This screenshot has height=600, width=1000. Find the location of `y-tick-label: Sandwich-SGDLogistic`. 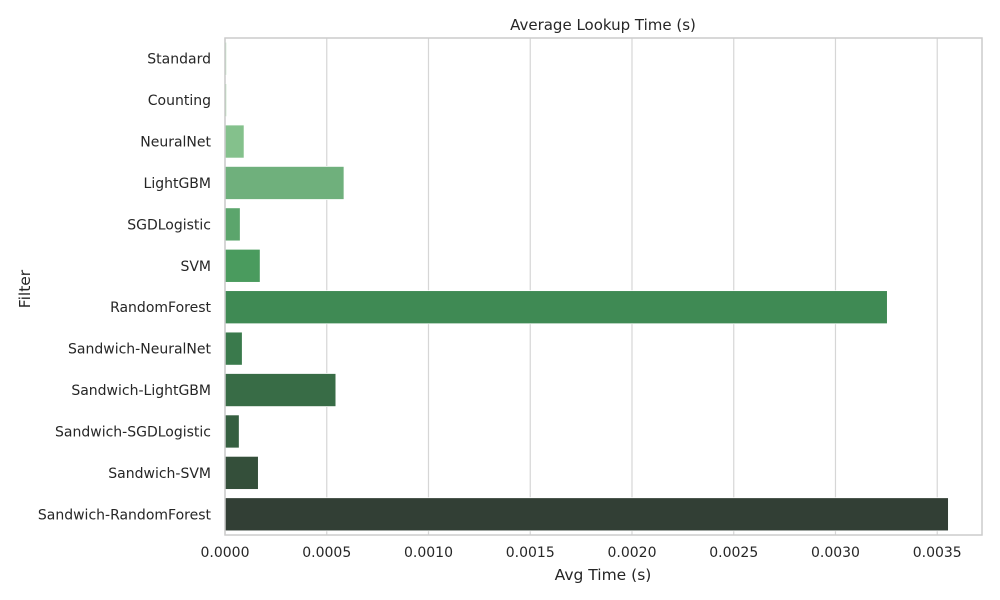

y-tick-label: Sandwich-SGDLogistic is located at coordinates (133, 432).